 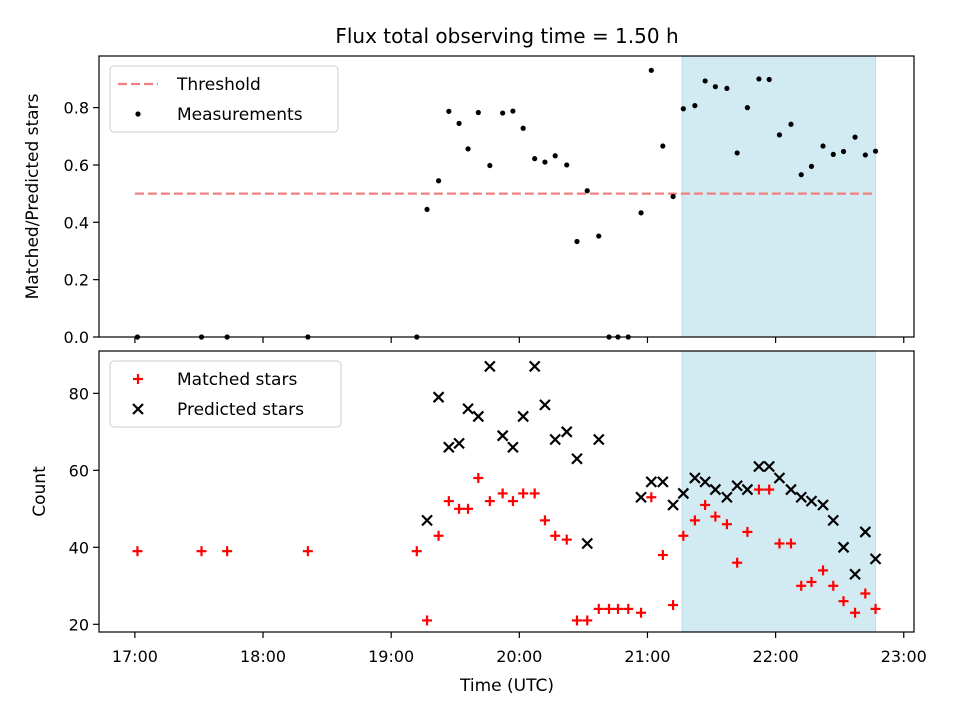 What do you see at coordinates (76, 108) in the screenshot?
I see `y-tick-label: 0.8` at bounding box center [76, 108].